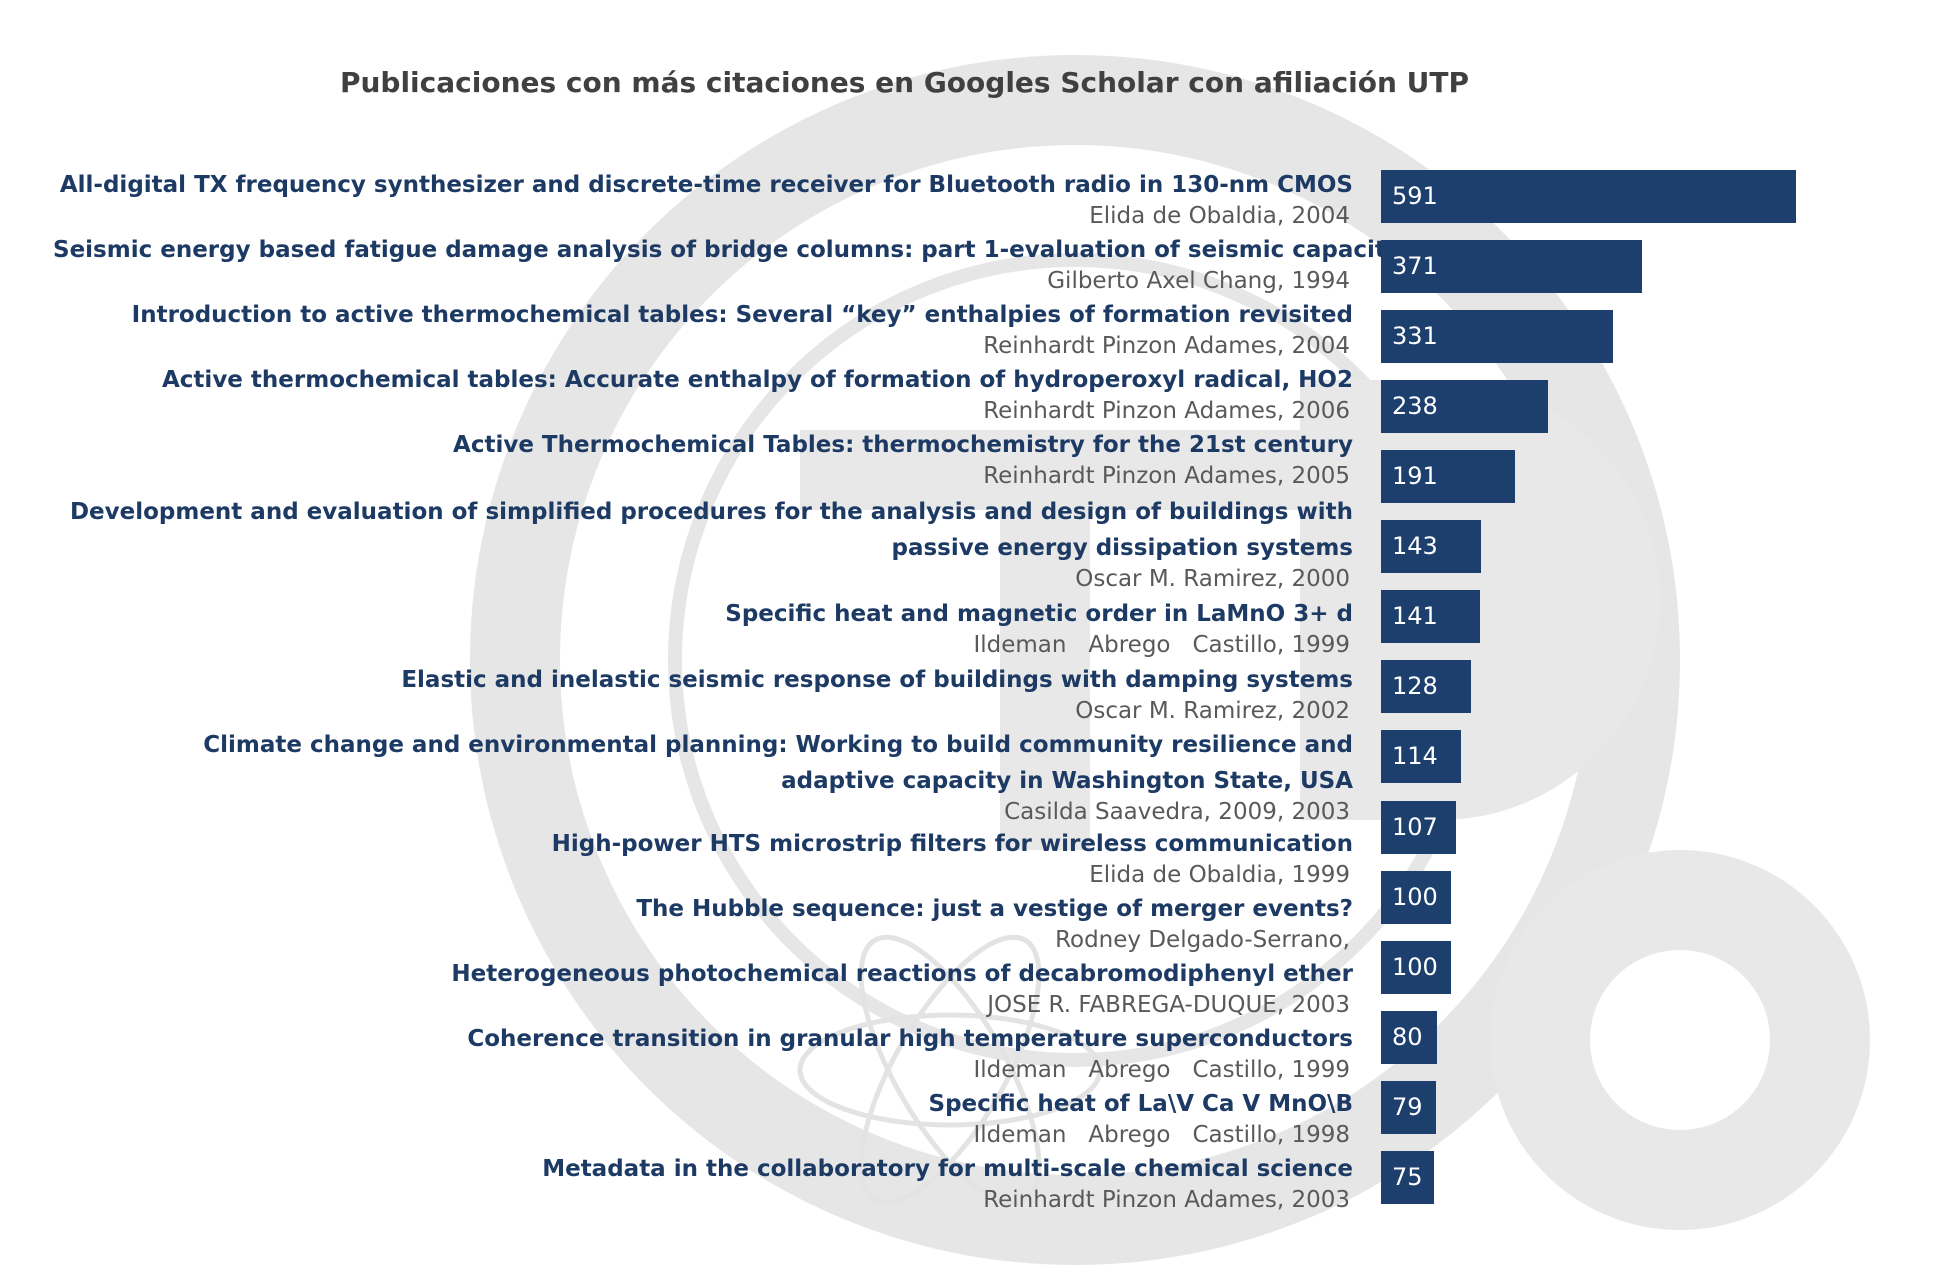 The height and width of the screenshot is (1276, 1951). Describe the element at coordinates (1415, 616) in the screenshot. I see `citation-count-label: 141` at that location.